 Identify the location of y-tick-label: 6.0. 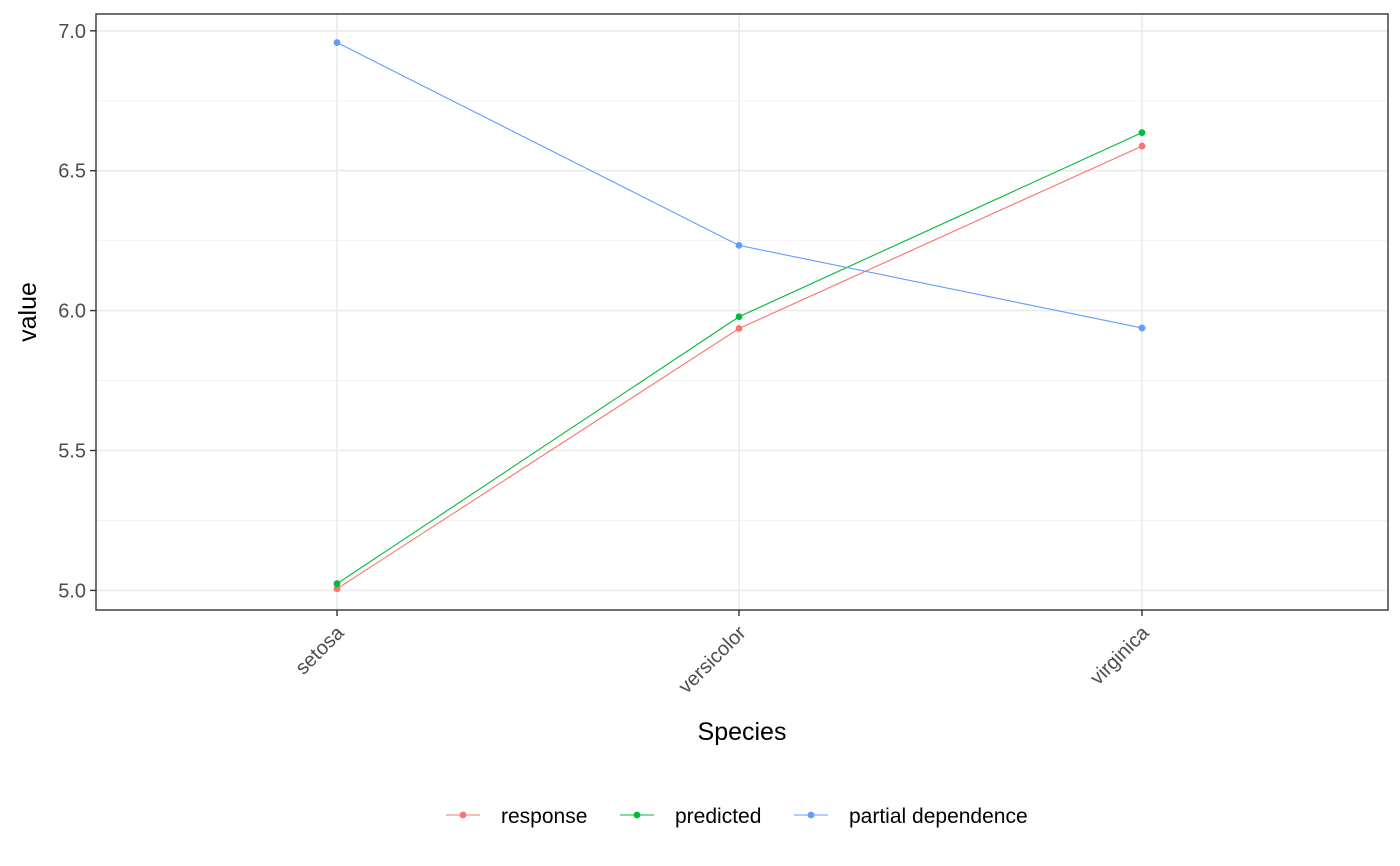
(72, 312).